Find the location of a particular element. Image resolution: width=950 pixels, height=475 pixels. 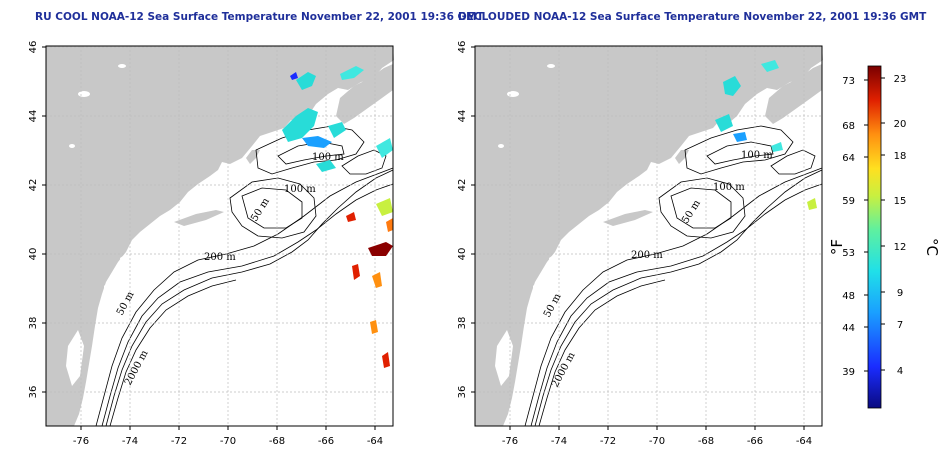

colorbar-tick-c: 23 is located at coordinates (900, 79).